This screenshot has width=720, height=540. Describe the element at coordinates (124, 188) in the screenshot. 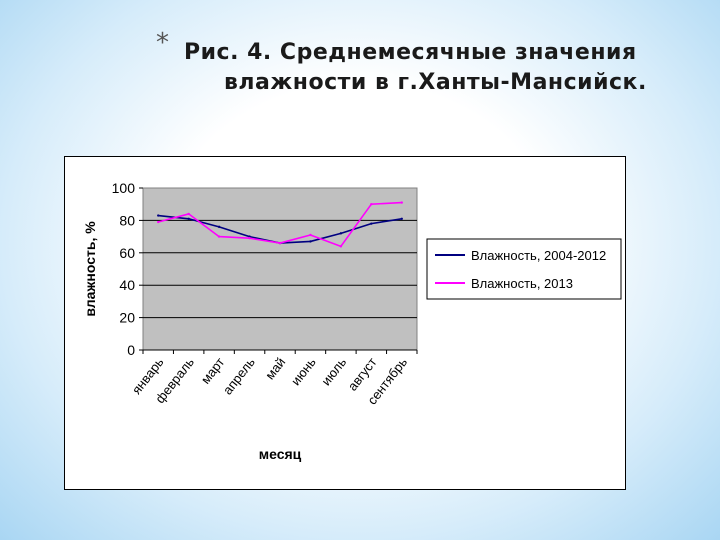

I see `y-tick-label: 100` at that location.